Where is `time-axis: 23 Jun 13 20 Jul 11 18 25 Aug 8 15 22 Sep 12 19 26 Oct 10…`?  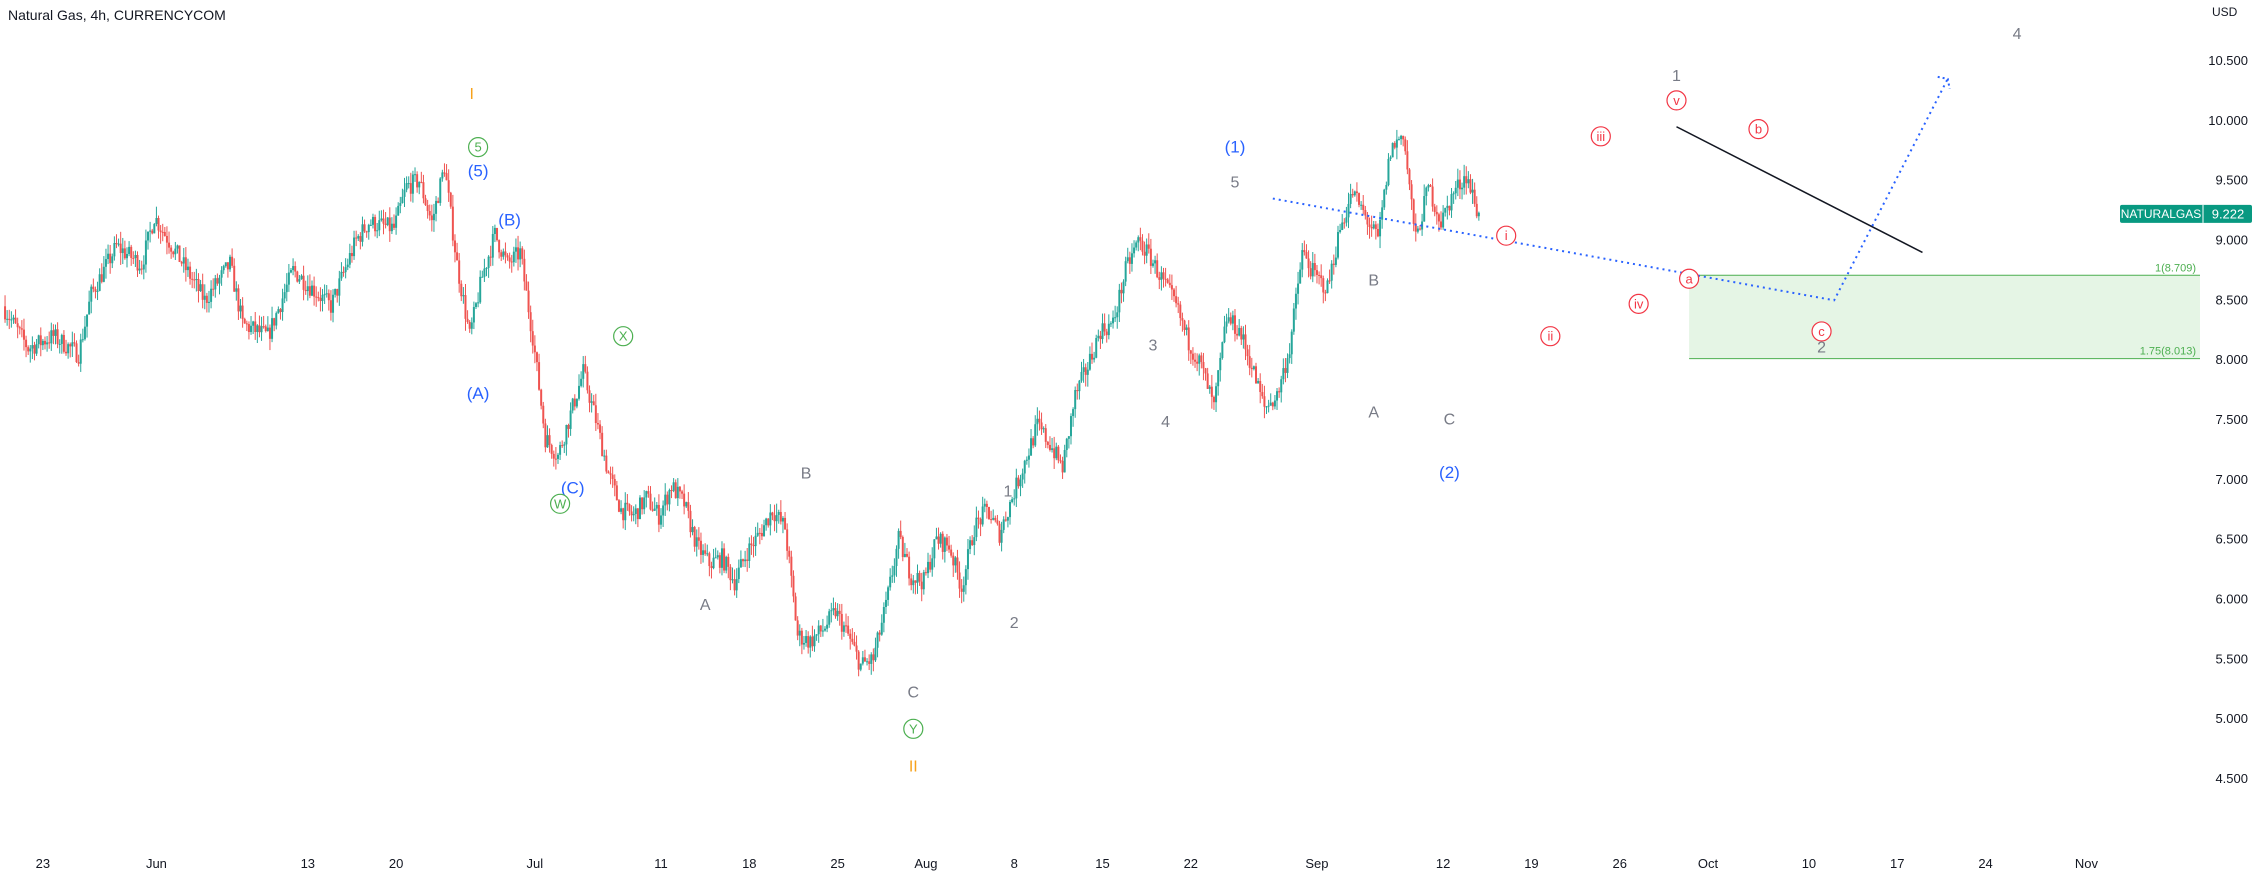
time-axis: 23 Jun 13 20 Jul 11 18 25 Aug 8 15 22 Sep 12 19 26 Oct 10… is located at coordinates (1067, 863).